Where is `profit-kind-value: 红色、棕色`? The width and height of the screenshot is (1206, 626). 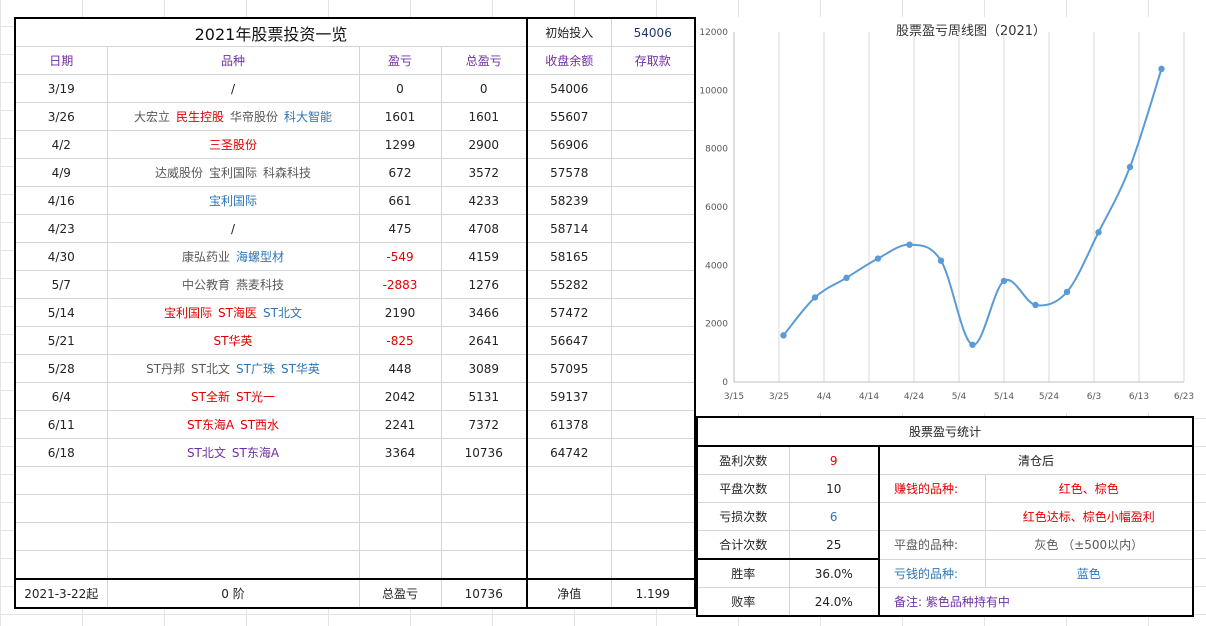
profit-kind-value: 红色、棕色 is located at coordinates (1089, 488).